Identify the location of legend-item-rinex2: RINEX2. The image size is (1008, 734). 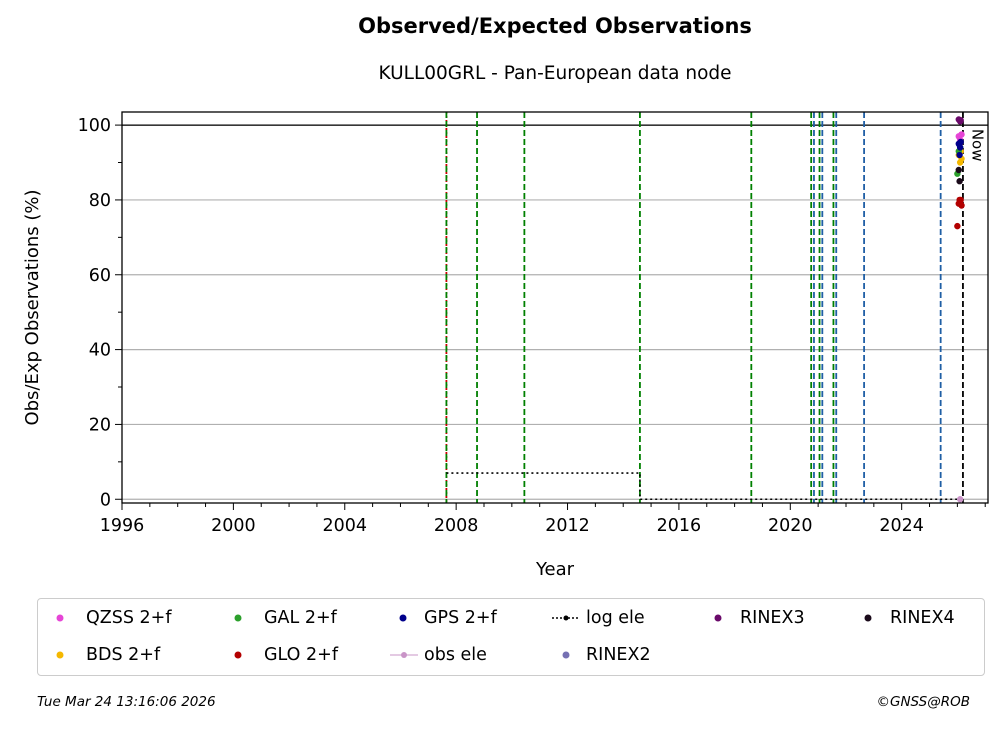
(601, 655).